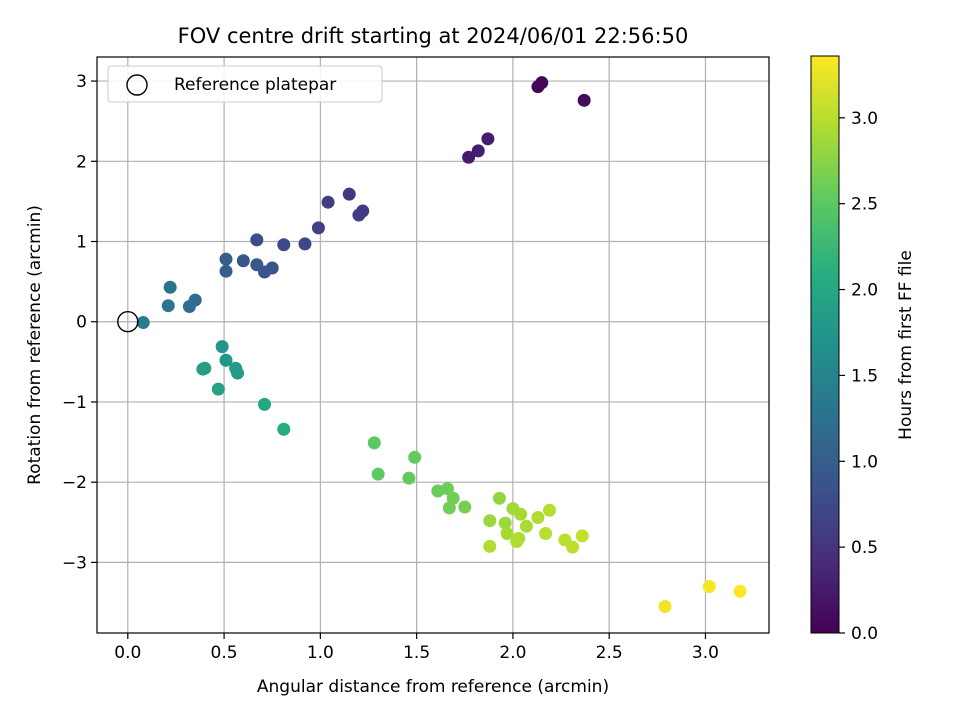  Describe the element at coordinates (864, 634) in the screenshot. I see `colorbar-tick-label: 0.0` at that location.